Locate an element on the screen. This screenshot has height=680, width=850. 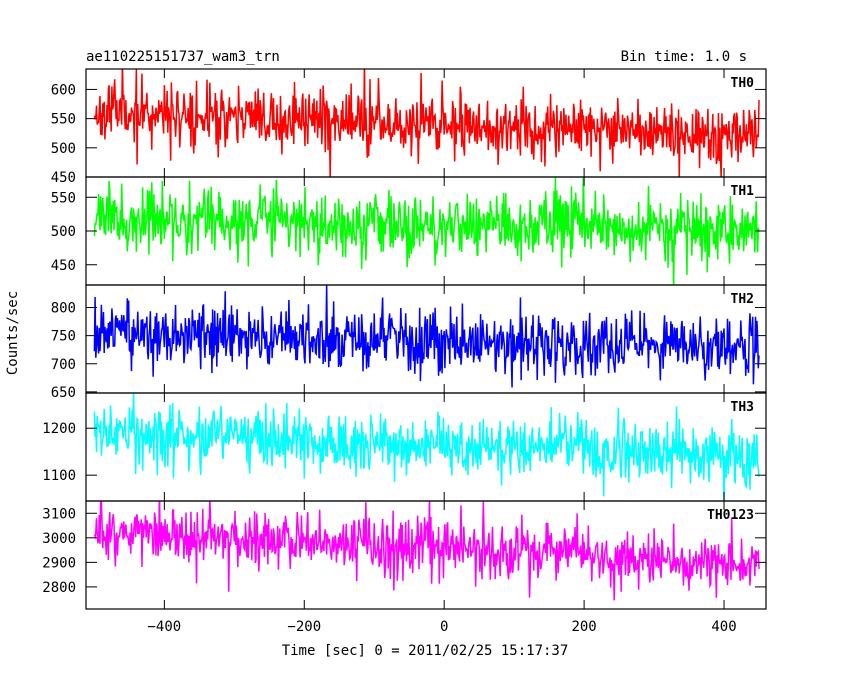
y-tick-label: 2900 is located at coordinates (59, 563).